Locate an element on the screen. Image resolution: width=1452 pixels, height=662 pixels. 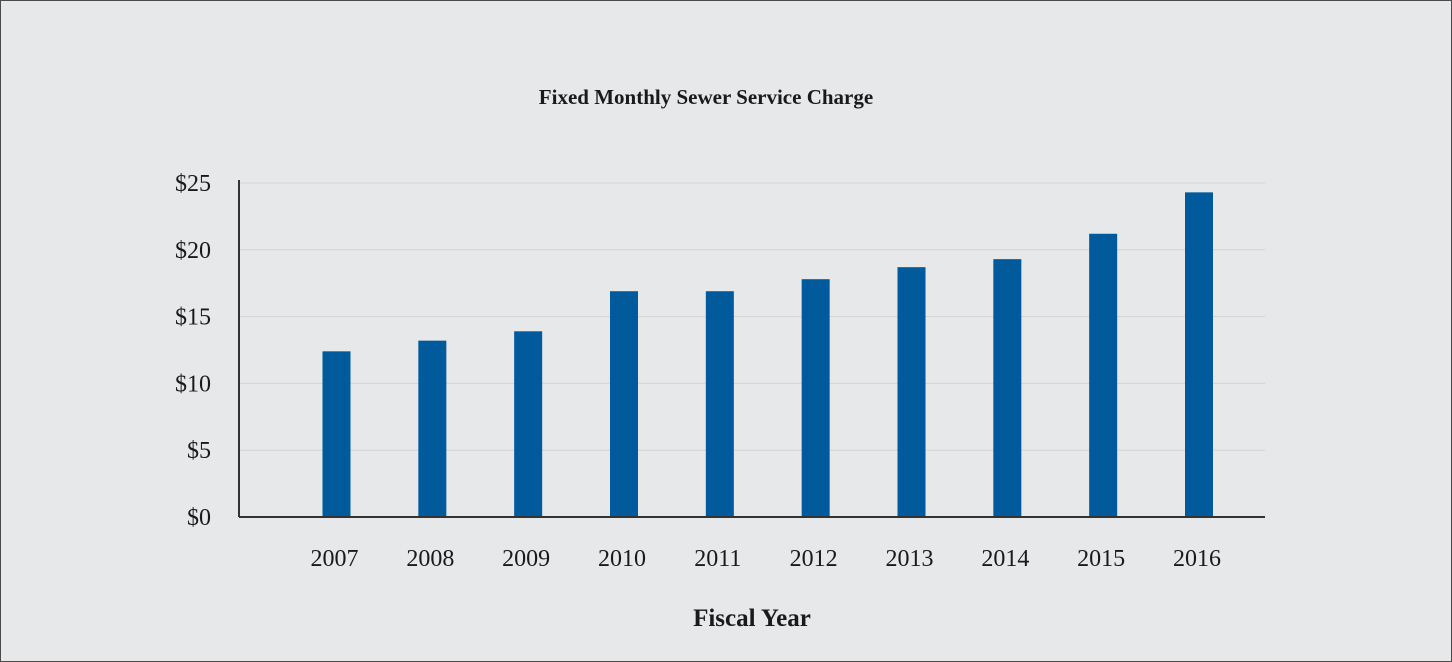
y-tick-label: $5 is located at coordinates (199, 451).